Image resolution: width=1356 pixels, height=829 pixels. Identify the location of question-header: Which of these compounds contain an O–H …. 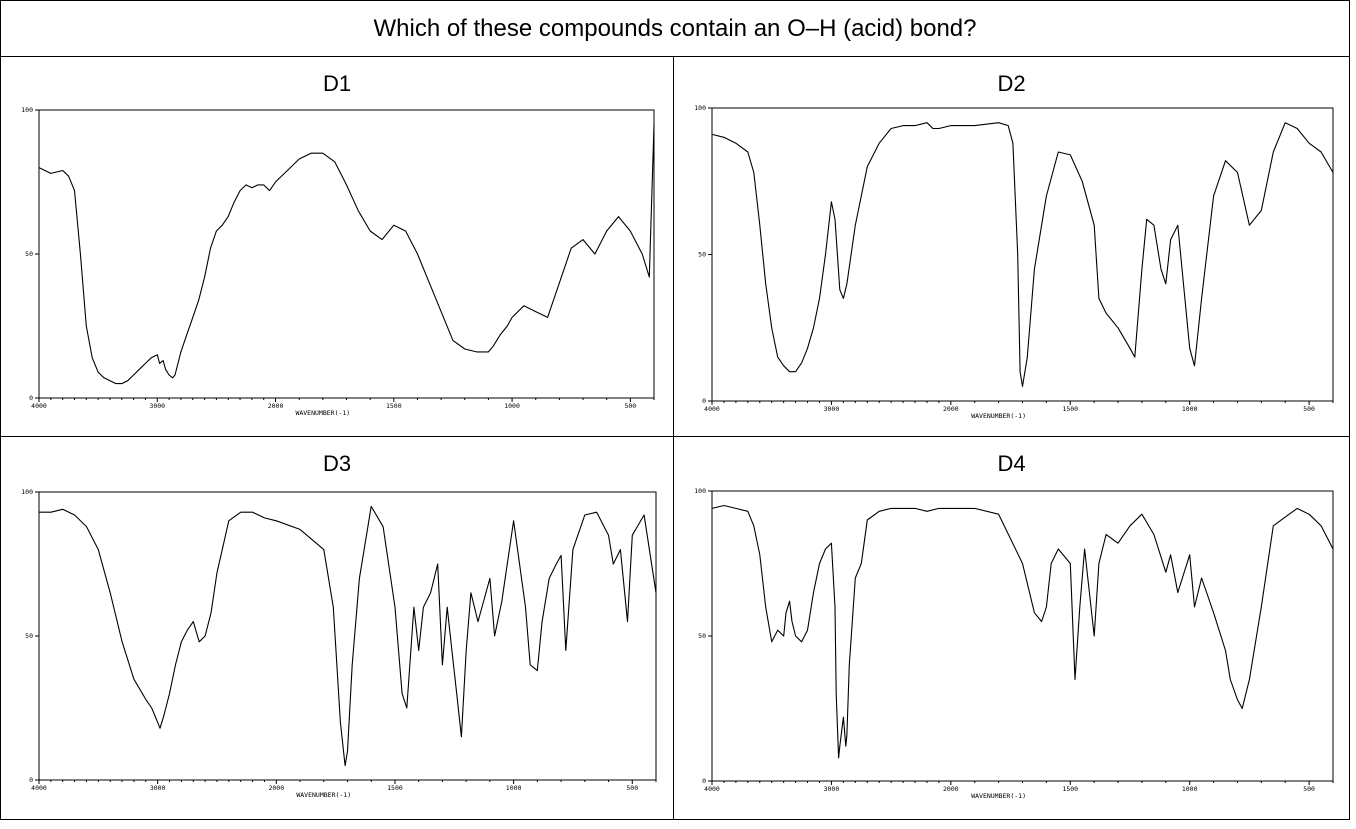
(675, 28).